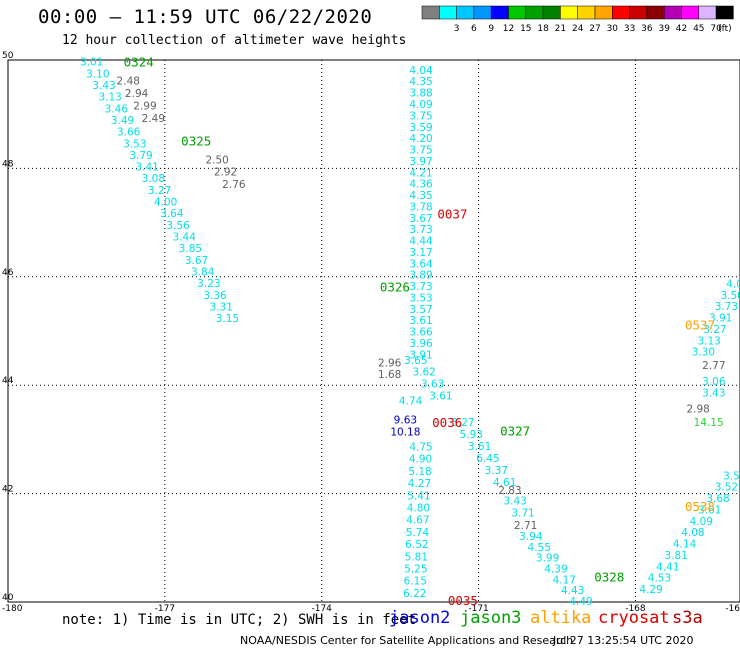 The image size is (740, 650). Describe the element at coordinates (225, 173) in the screenshot. I see `wave-height-label: 2.92` at that location.